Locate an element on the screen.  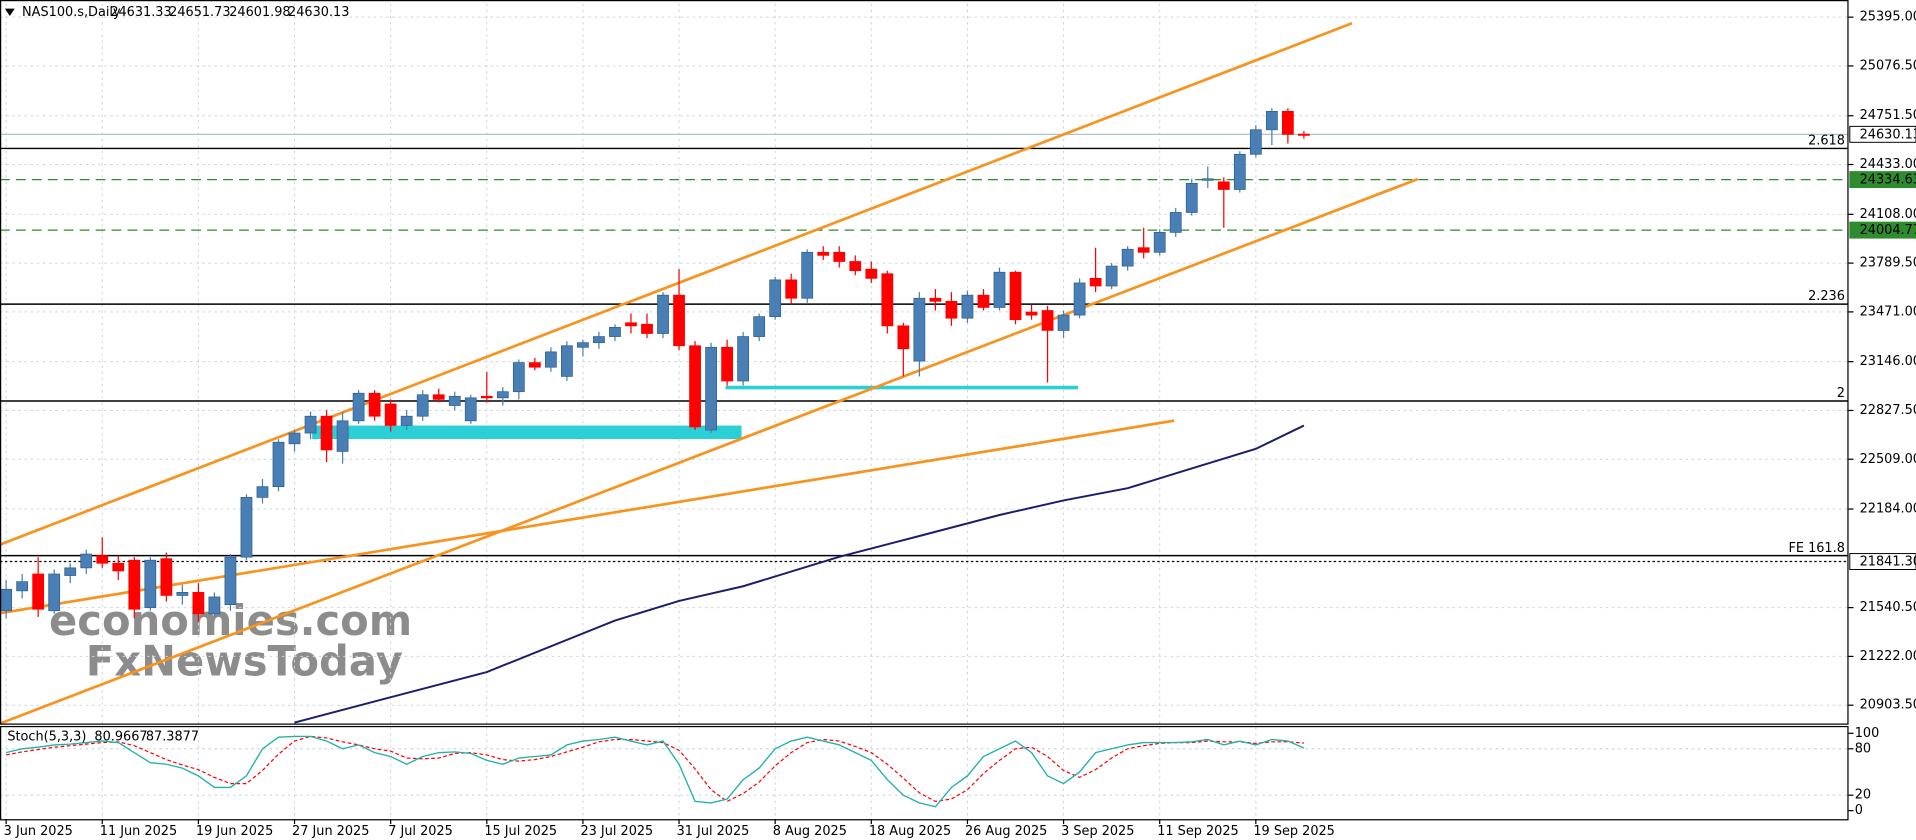
level-label: 2.618 is located at coordinates (1826, 141).